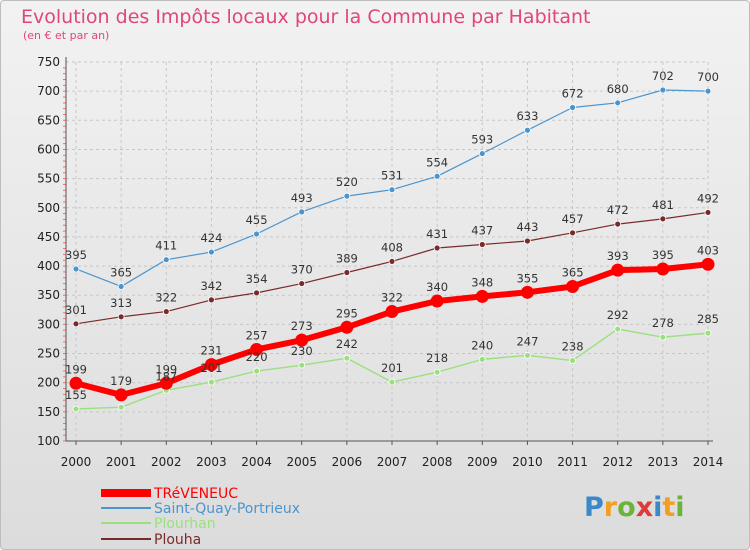 The image size is (750, 550). What do you see at coordinates (657, 507) in the screenshot?
I see `logo-letter: i` at bounding box center [657, 507].